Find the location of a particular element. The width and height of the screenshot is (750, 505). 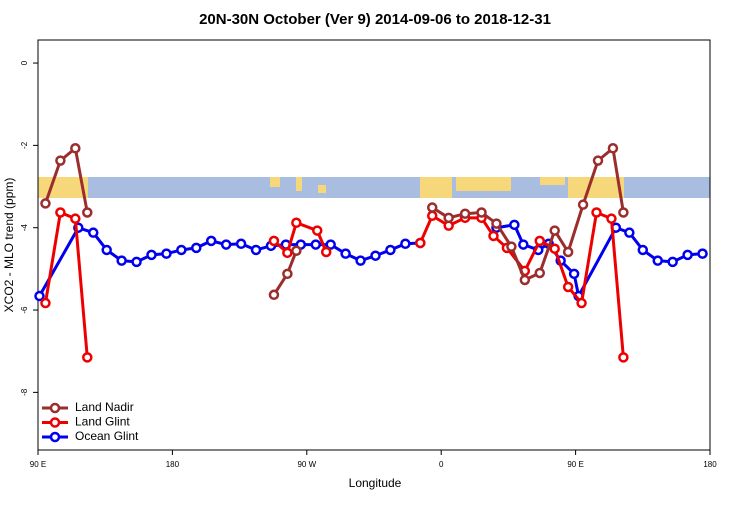

legend-label: Ocean Glint is located at coordinates (107, 436).